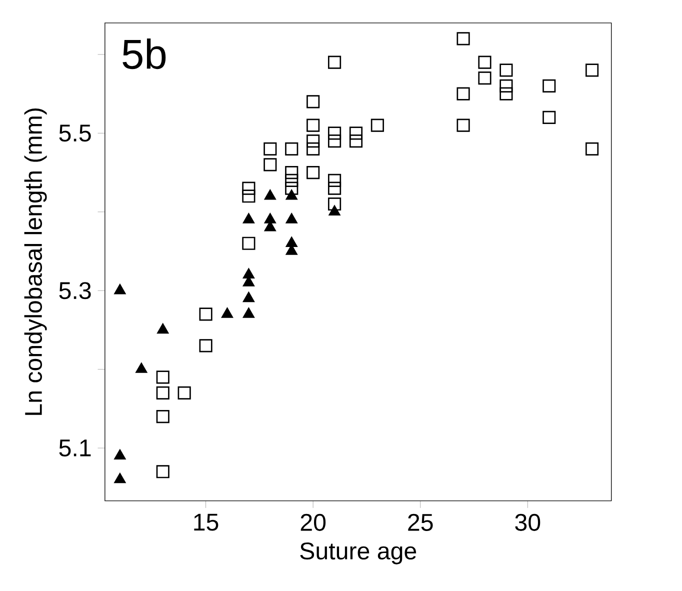 The image size is (682, 591). What do you see at coordinates (75, 290) in the screenshot?
I see `y-tick-label: 5.3` at bounding box center [75, 290].